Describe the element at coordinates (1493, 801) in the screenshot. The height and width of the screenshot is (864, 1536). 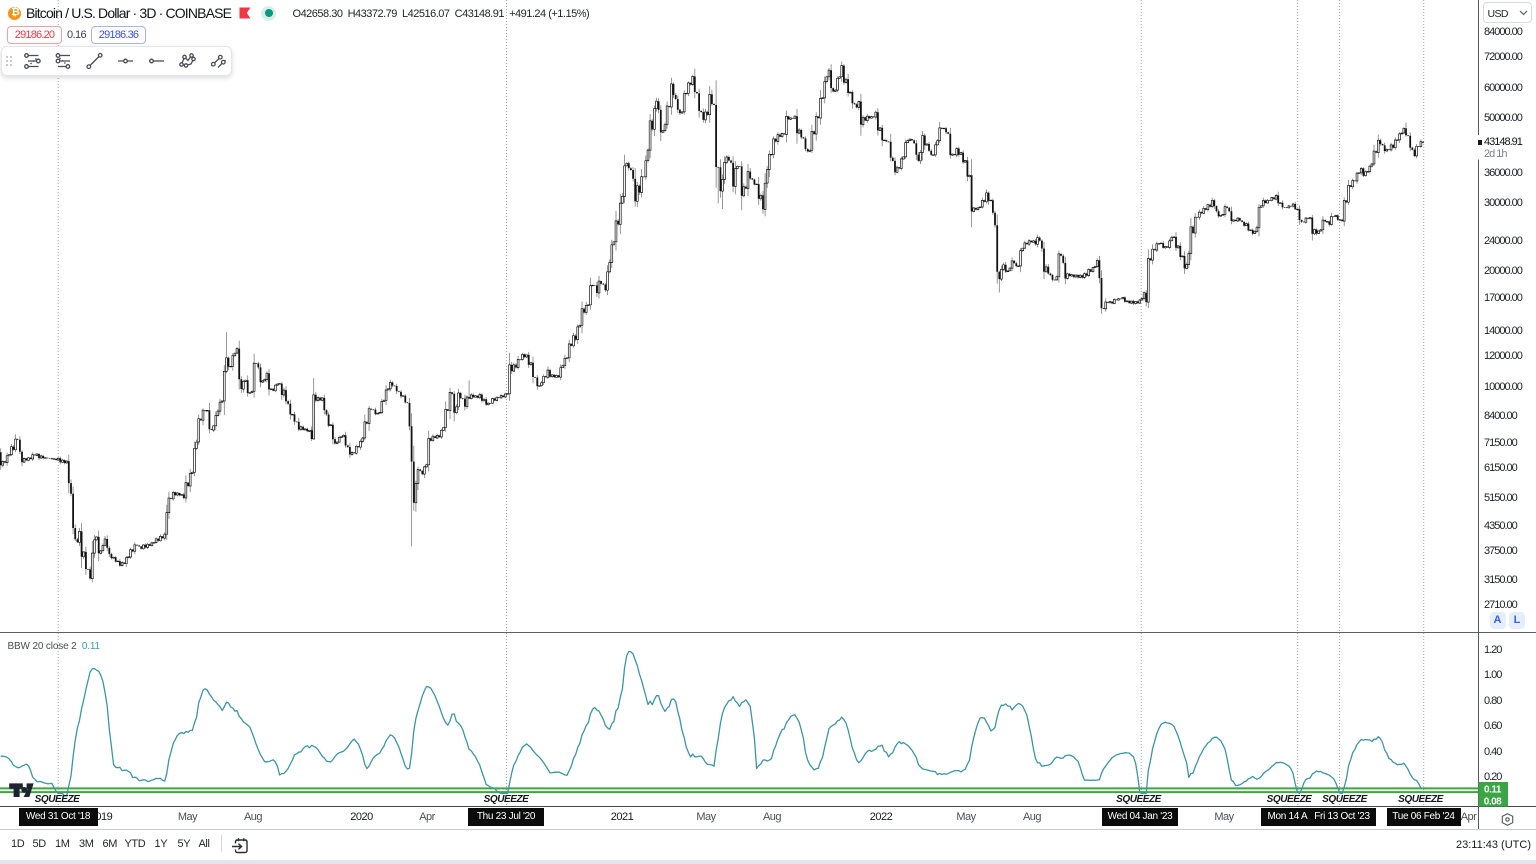
I see `svg-text: 0.08` at that location.